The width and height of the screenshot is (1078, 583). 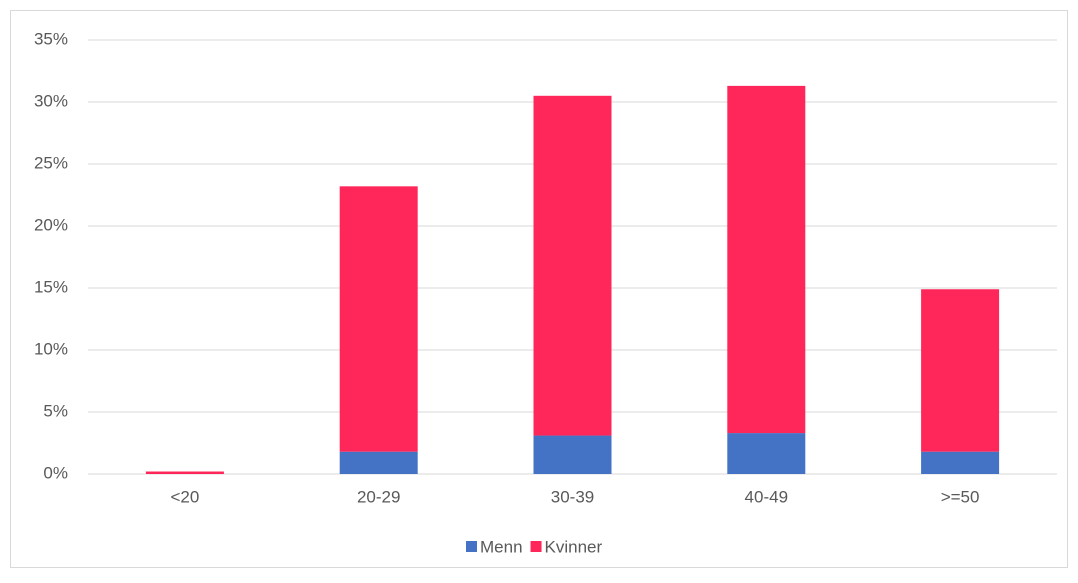 I want to click on y-tick-label: 35%, so click(x=51, y=38).